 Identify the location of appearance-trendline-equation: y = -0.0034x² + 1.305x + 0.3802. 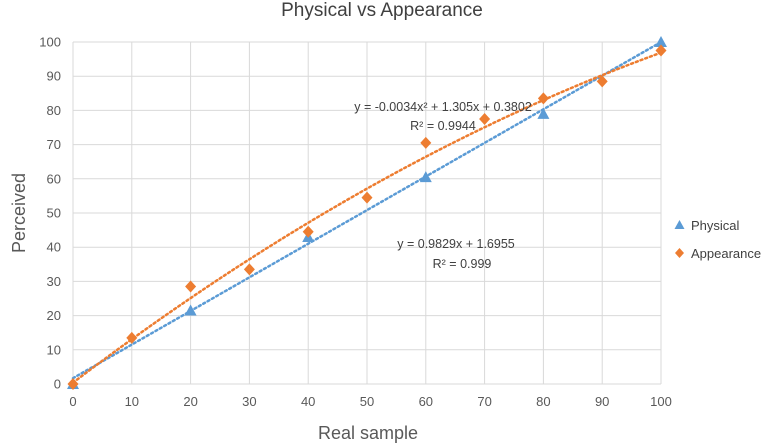
(443, 107).